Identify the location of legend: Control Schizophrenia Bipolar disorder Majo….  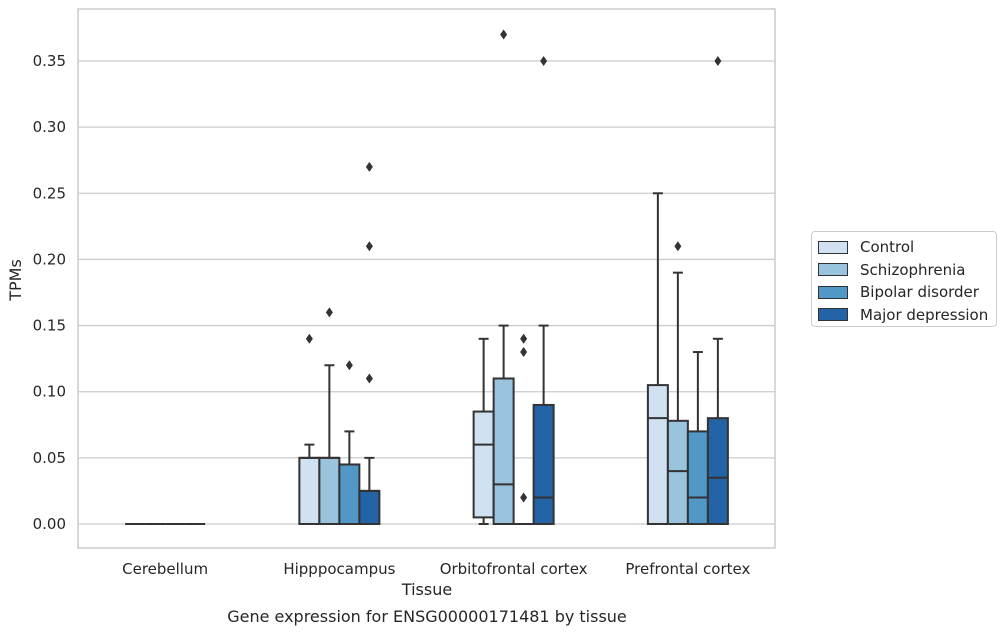
(904, 279).